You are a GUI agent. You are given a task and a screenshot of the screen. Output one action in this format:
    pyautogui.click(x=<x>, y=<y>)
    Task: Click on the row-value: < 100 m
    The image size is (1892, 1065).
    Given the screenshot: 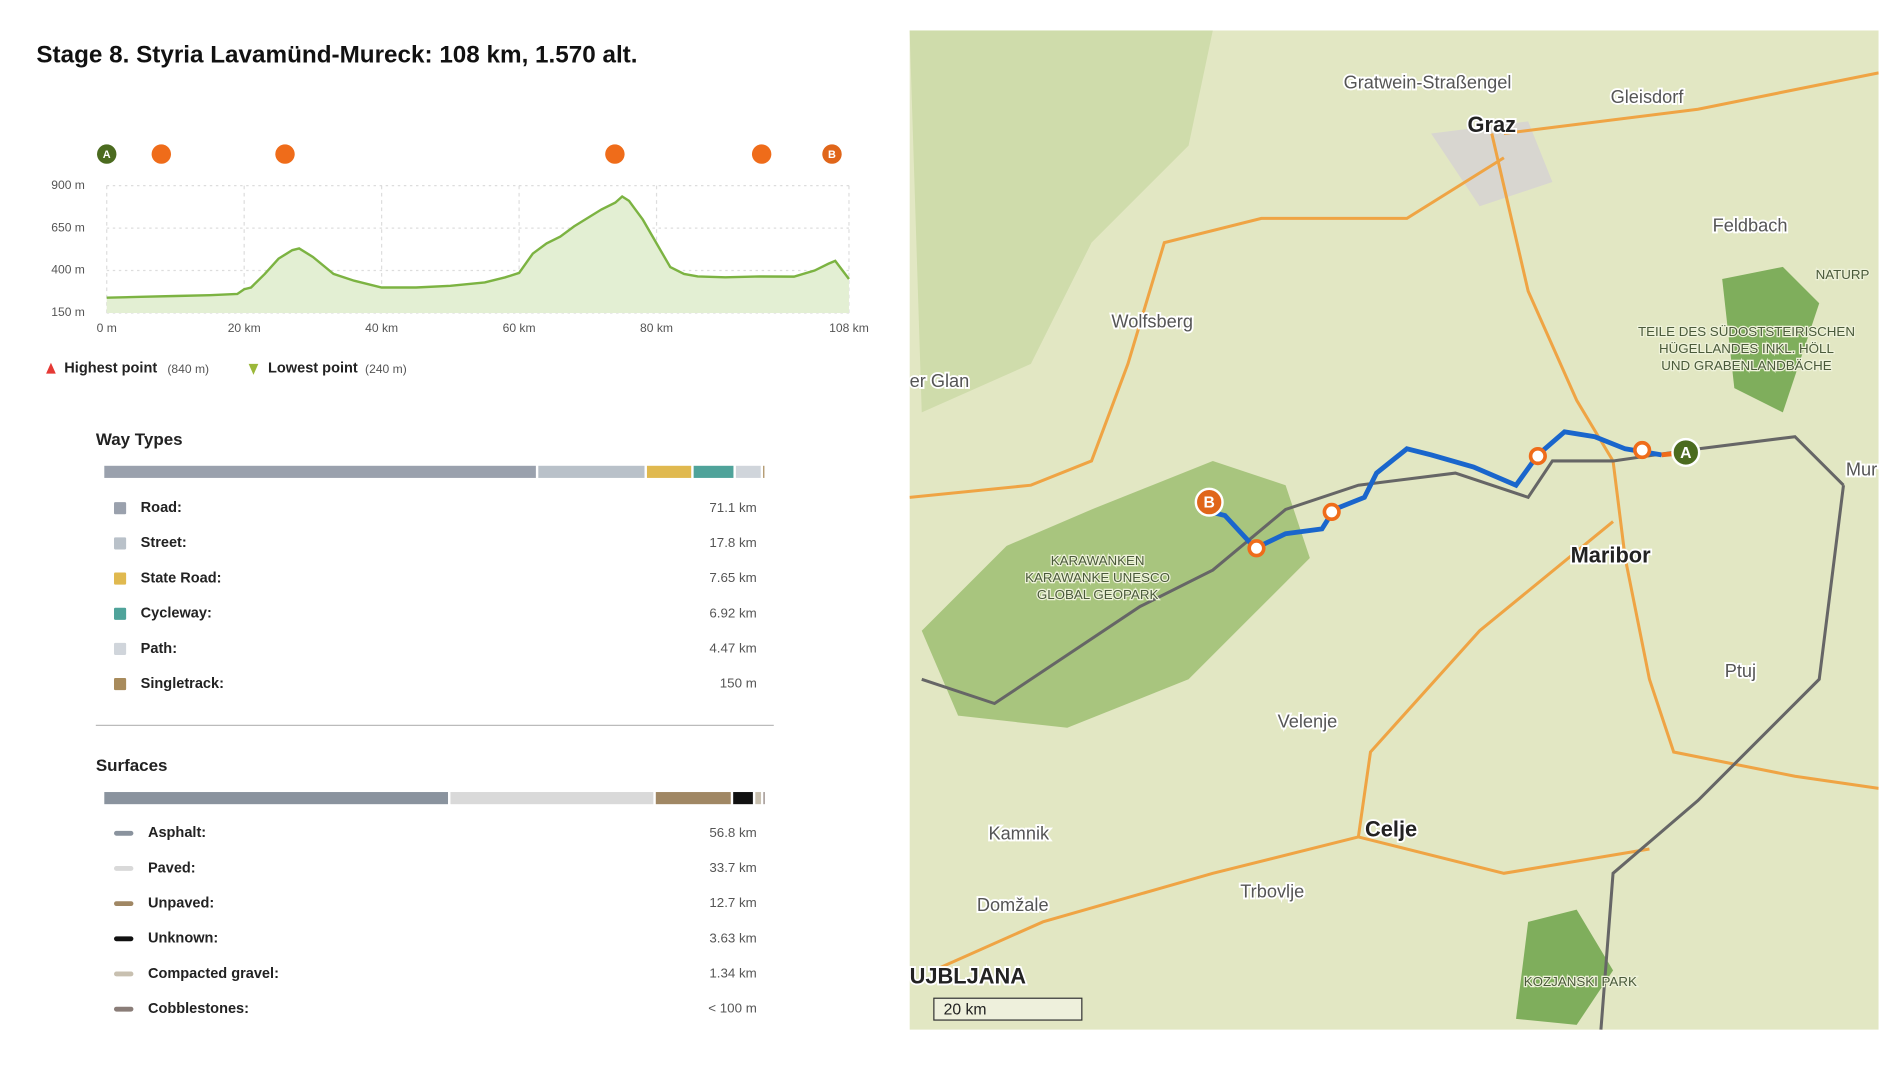 What is the action you would take?
    pyautogui.click(x=732, y=1008)
    